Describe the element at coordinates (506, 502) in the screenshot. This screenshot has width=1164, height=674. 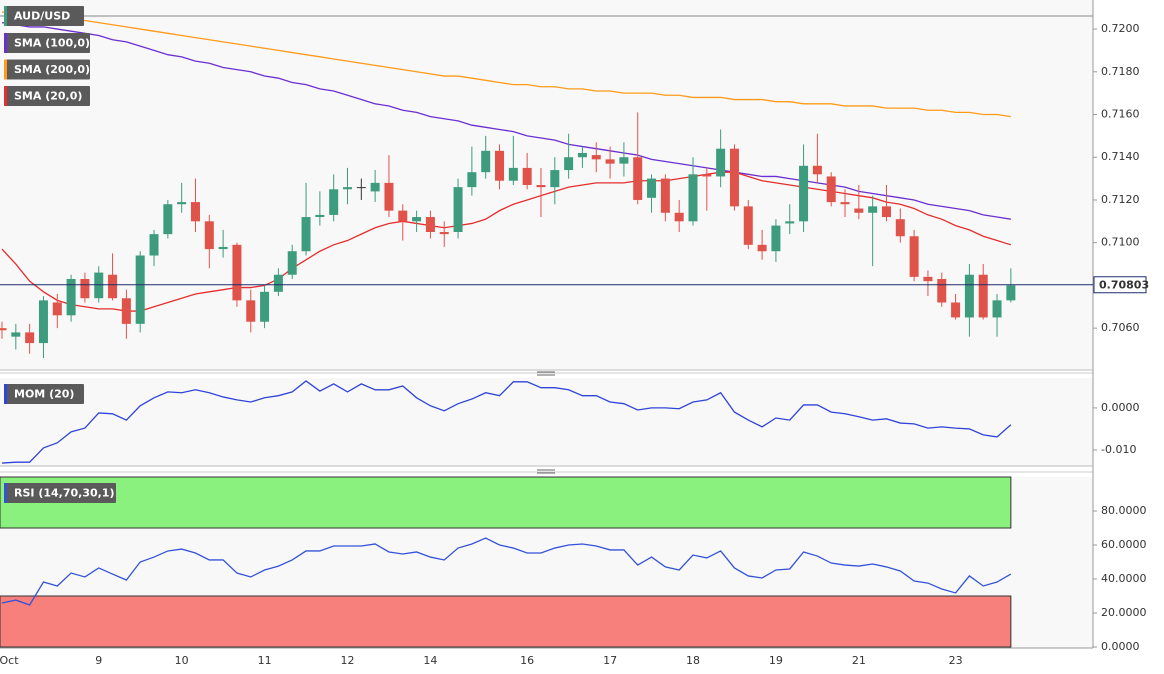
I see `overbought-band` at that location.